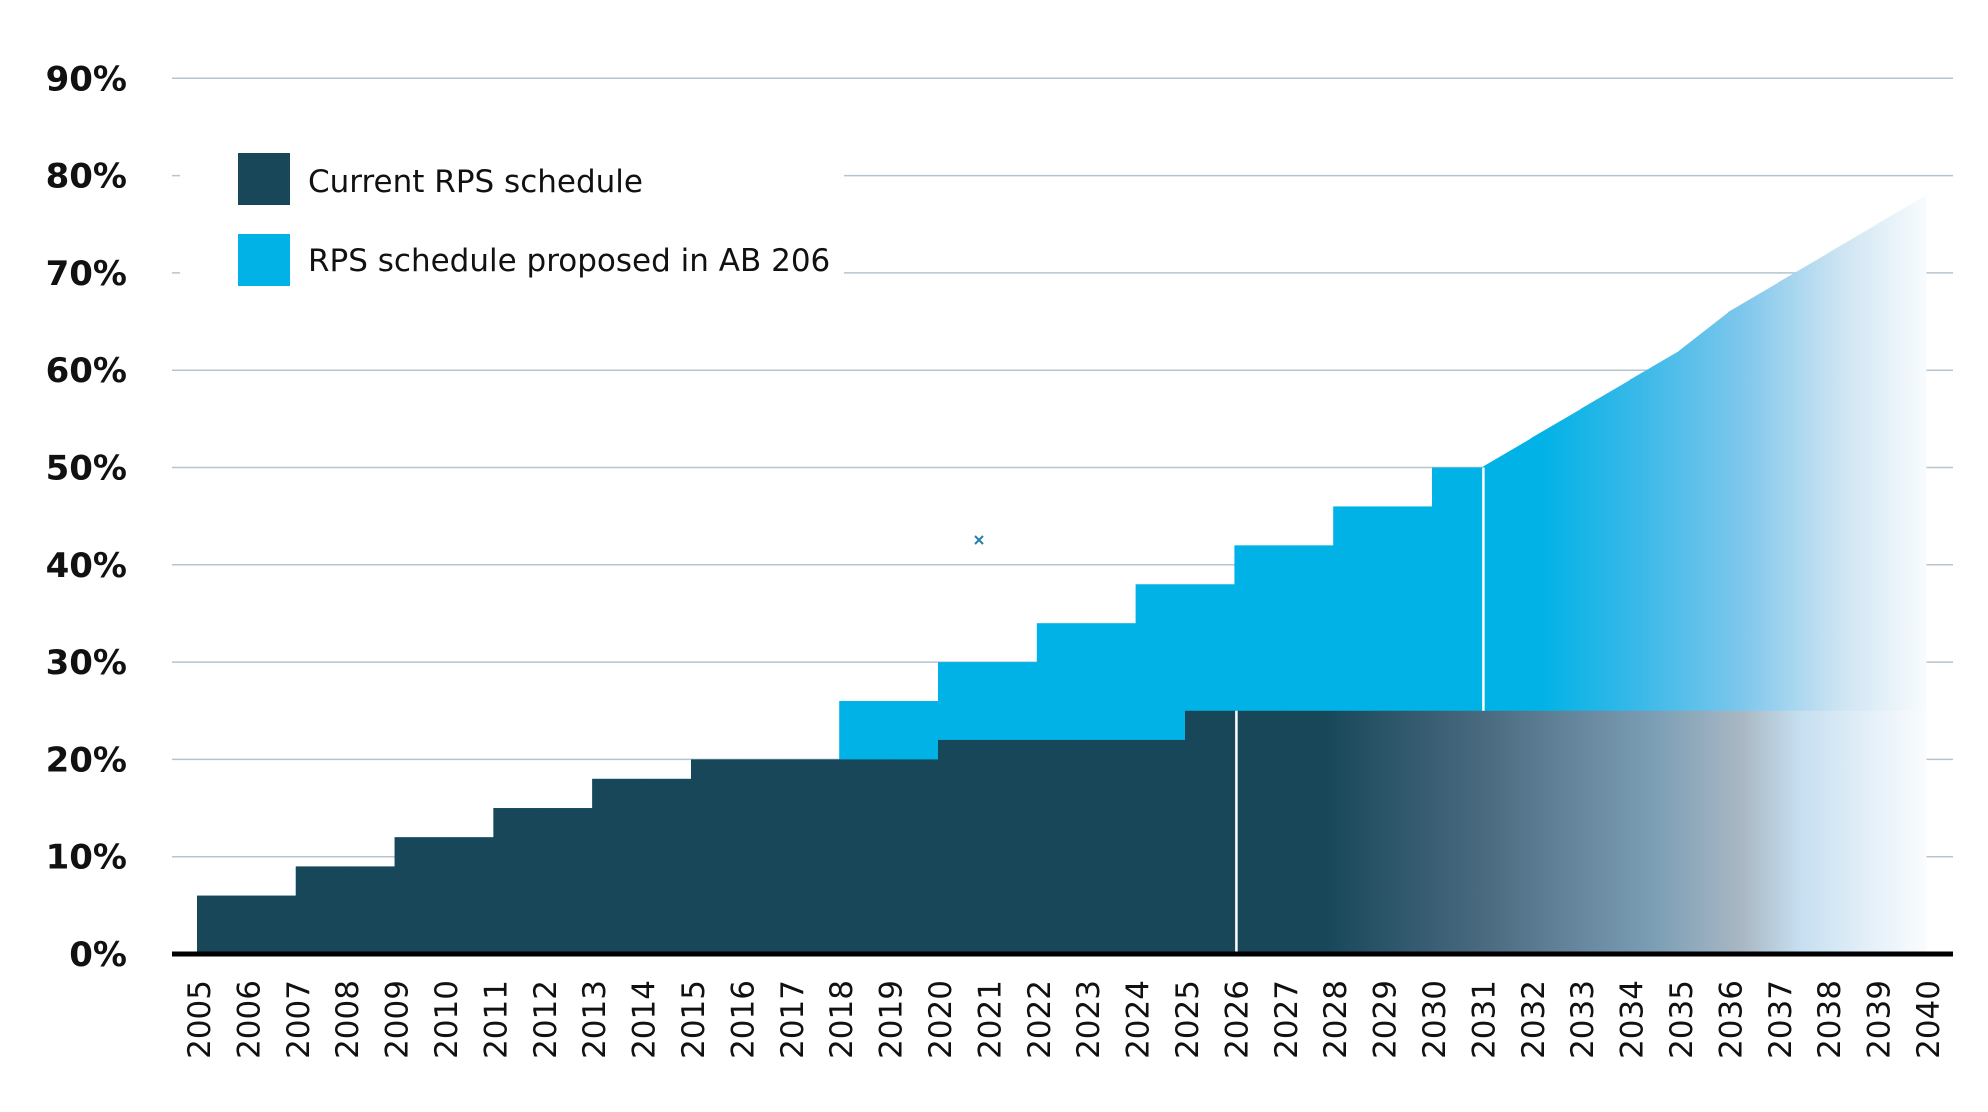 The width and height of the screenshot is (1988, 1112). I want to click on current-mark-2010, so click(469, 895).